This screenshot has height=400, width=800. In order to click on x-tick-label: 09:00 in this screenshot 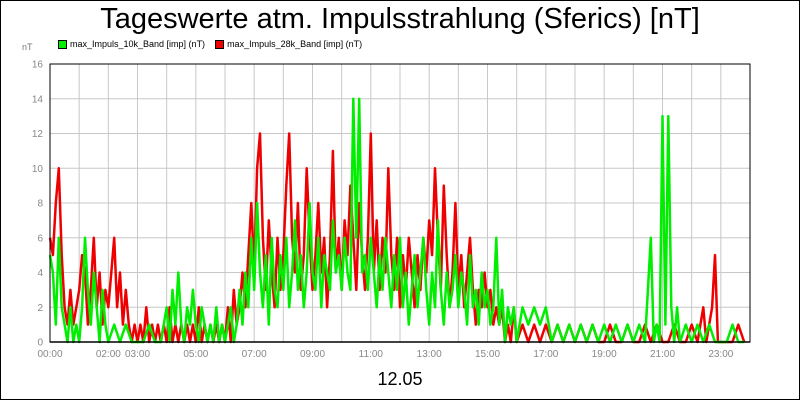, I will do `click(312, 354)`.